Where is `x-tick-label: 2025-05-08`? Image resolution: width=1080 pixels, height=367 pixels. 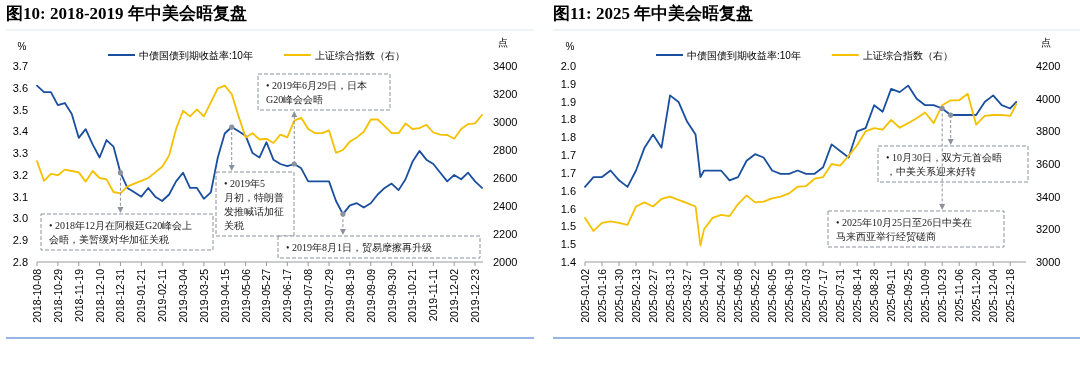 x-tick-label: 2025-05-08 is located at coordinates (738, 295).